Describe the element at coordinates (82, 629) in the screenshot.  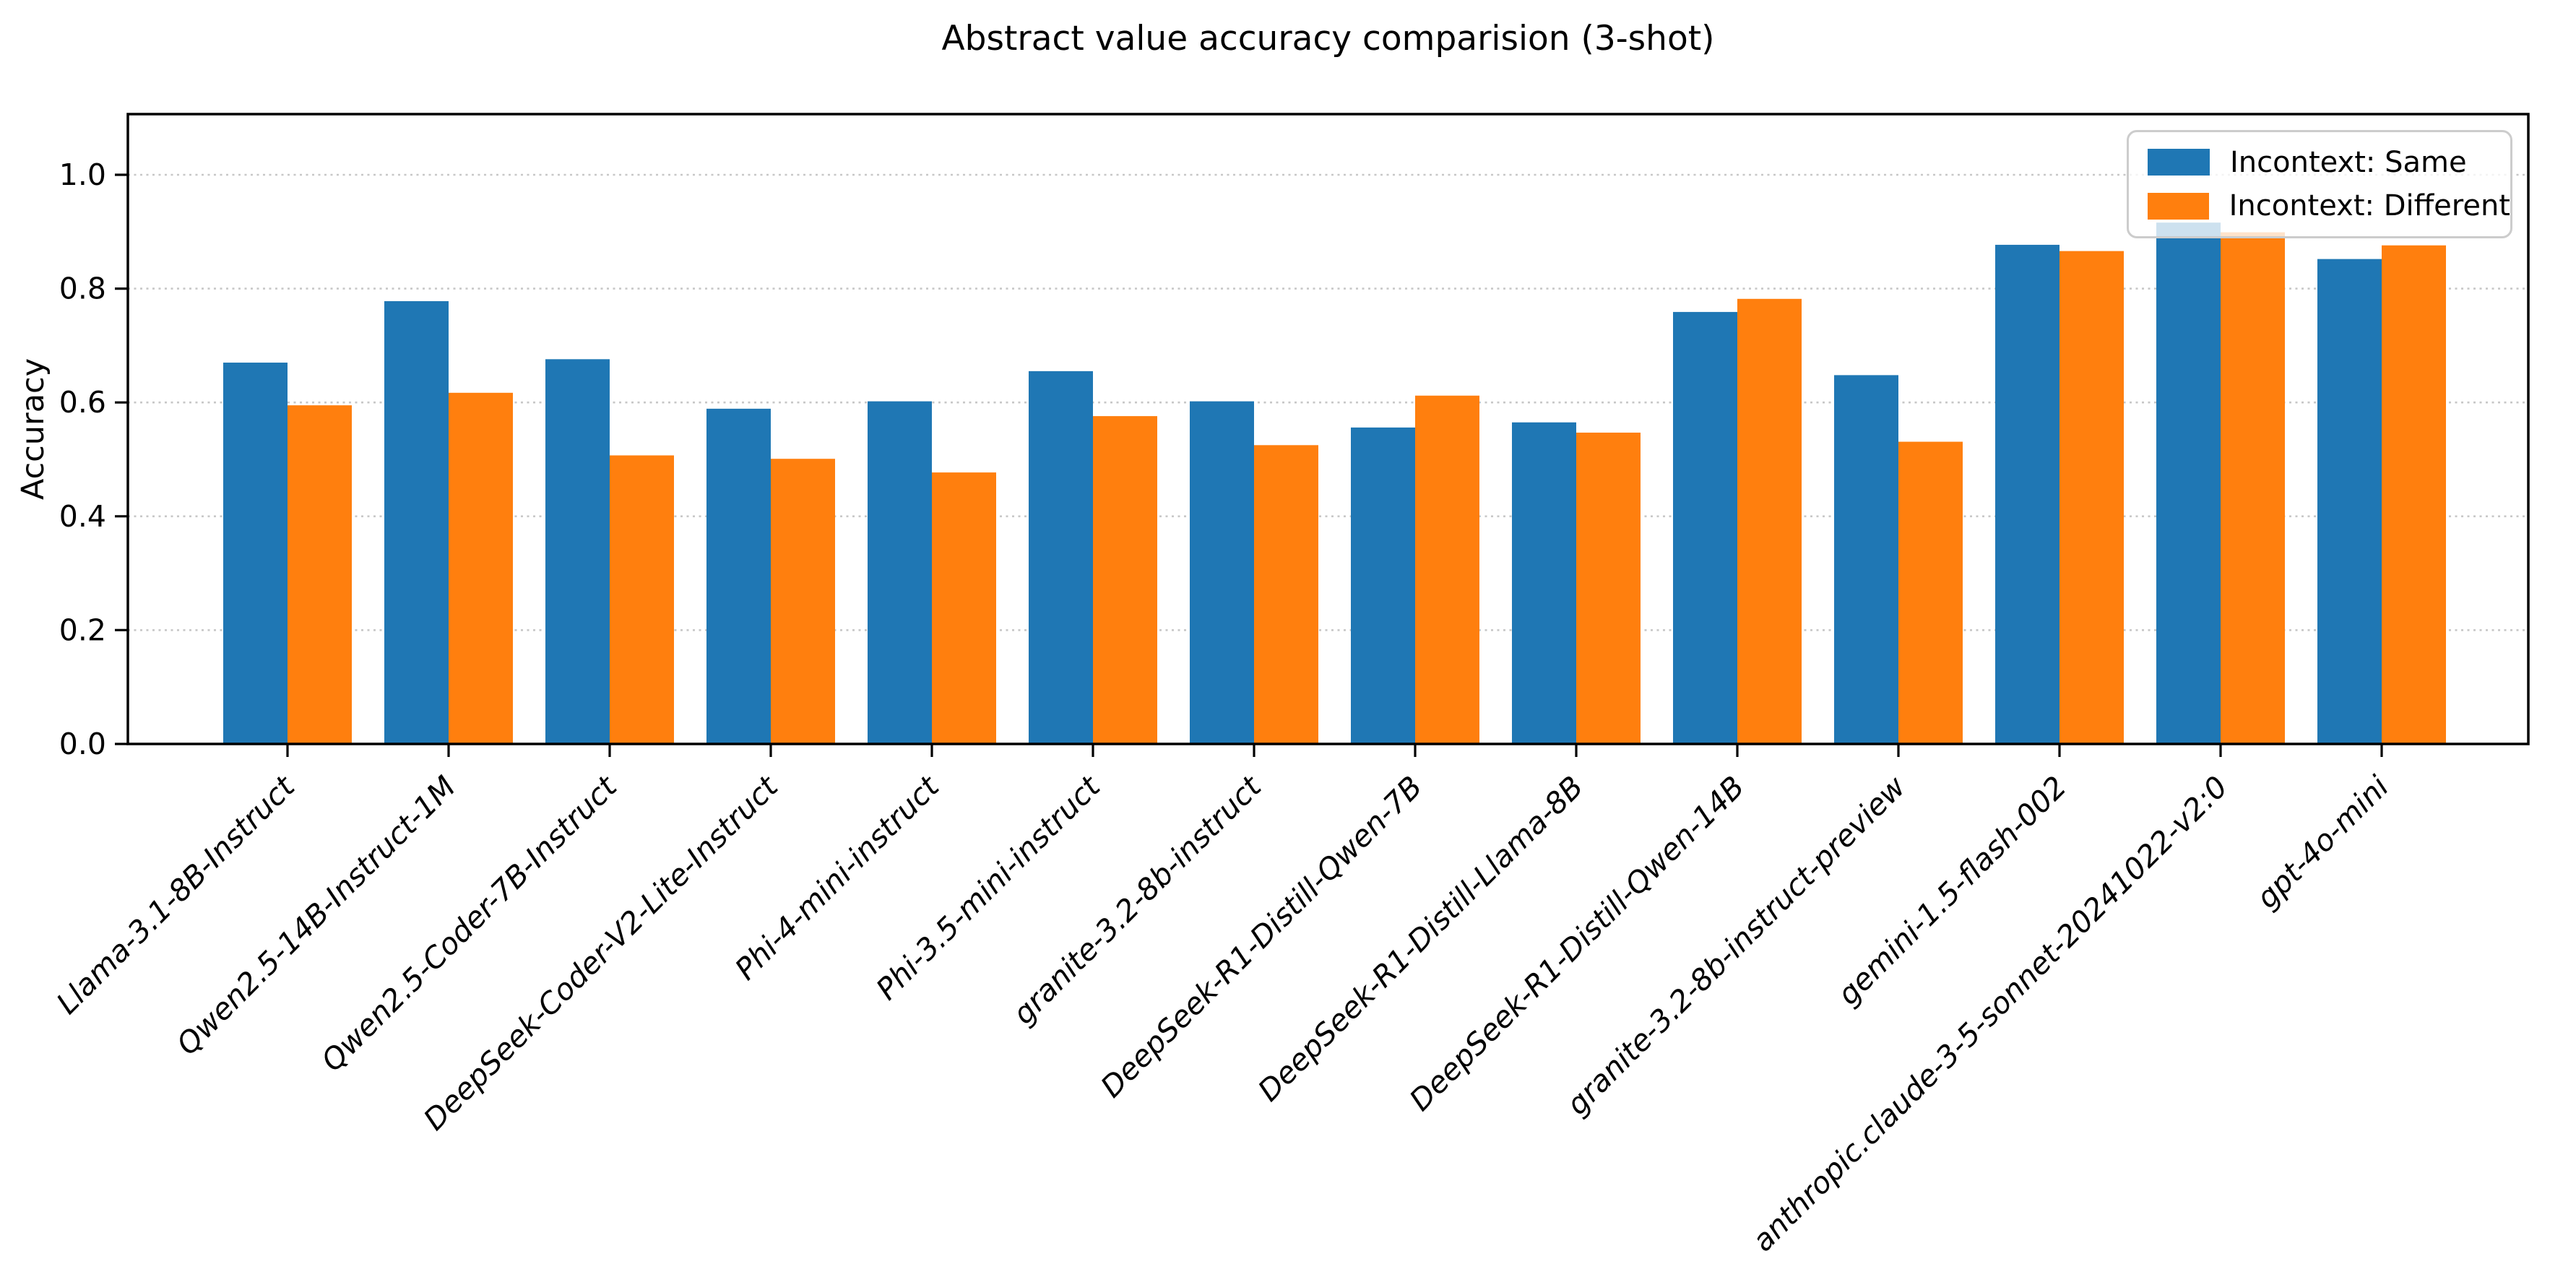
I see `y-tick-label: 0.2` at that location.